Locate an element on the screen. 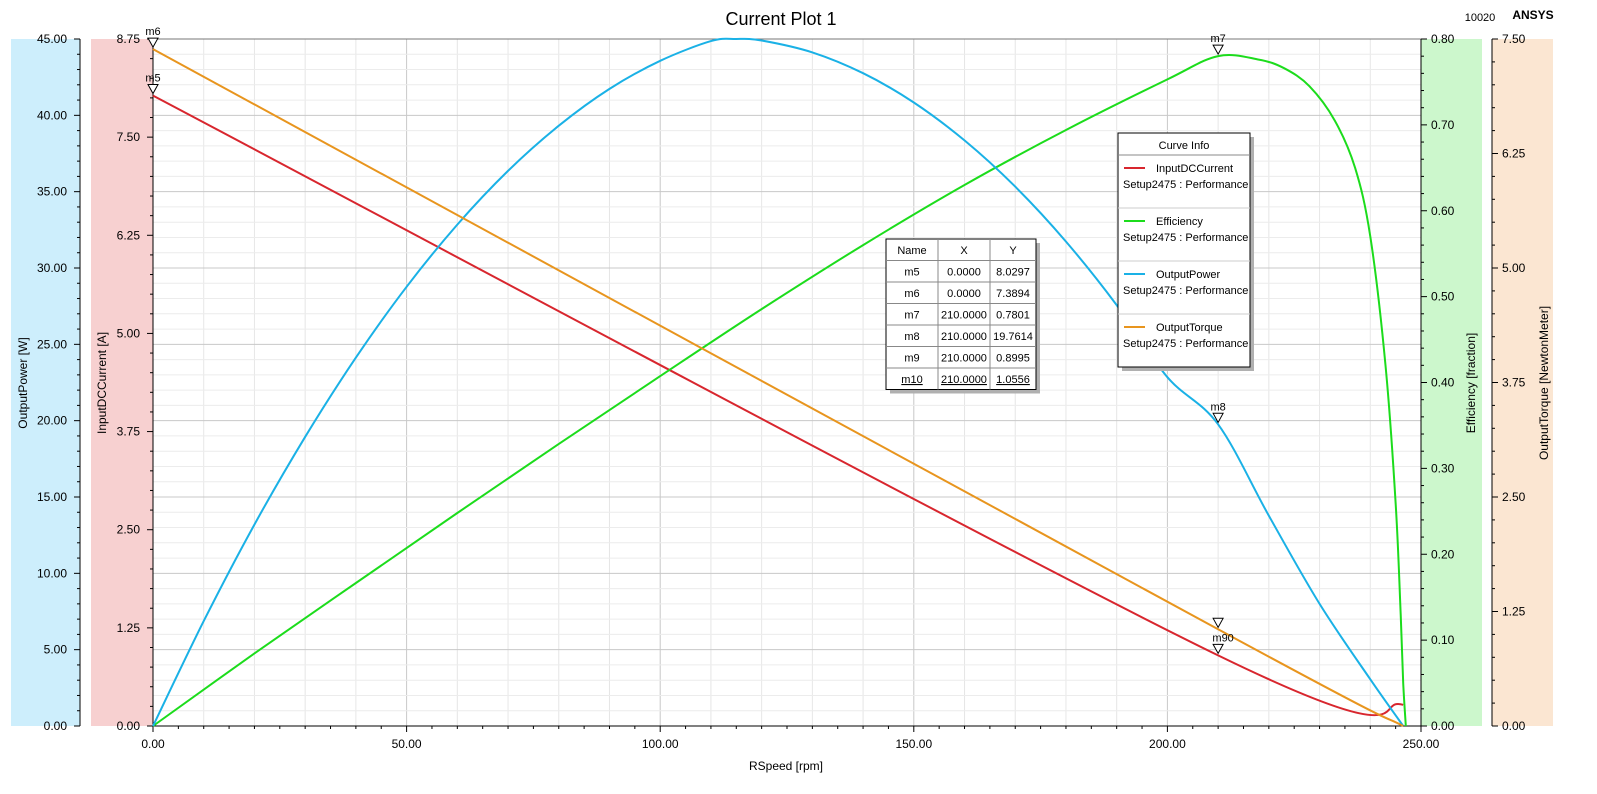  efficiency-axis-label: Efficiency [fraction] is located at coordinates (1471, 383).